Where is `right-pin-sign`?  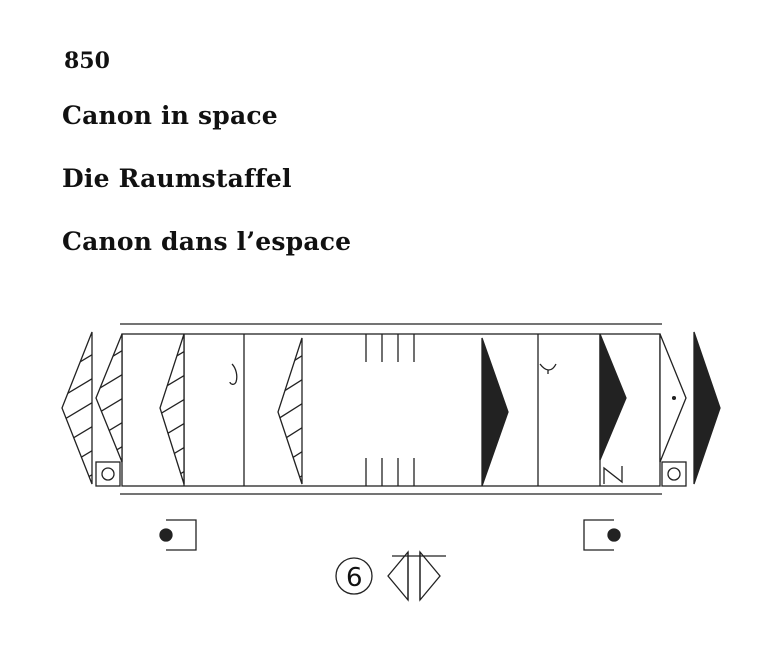
right-pin-sign is located at coordinates (602, 535).